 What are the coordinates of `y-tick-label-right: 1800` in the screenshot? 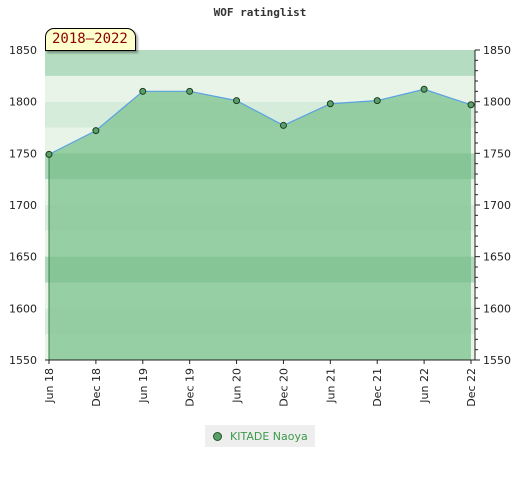 It's located at (497, 102).